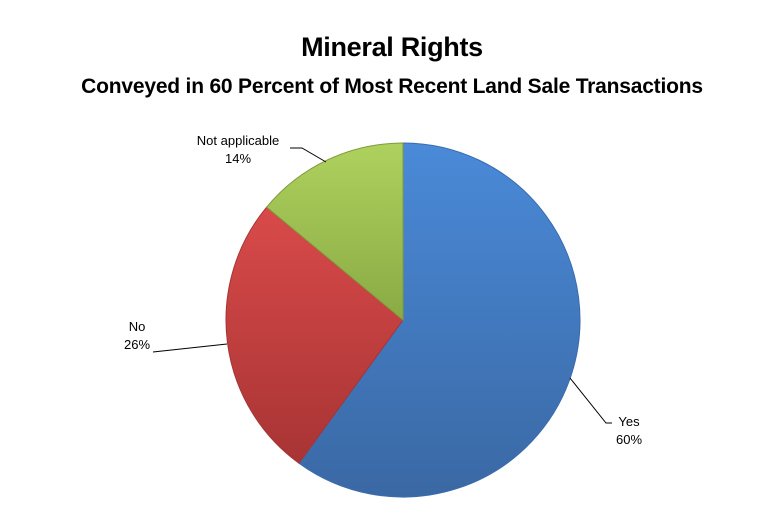 This screenshot has width=784, height=523. What do you see at coordinates (308, 155) in the screenshot?
I see `leader-line-na` at bounding box center [308, 155].